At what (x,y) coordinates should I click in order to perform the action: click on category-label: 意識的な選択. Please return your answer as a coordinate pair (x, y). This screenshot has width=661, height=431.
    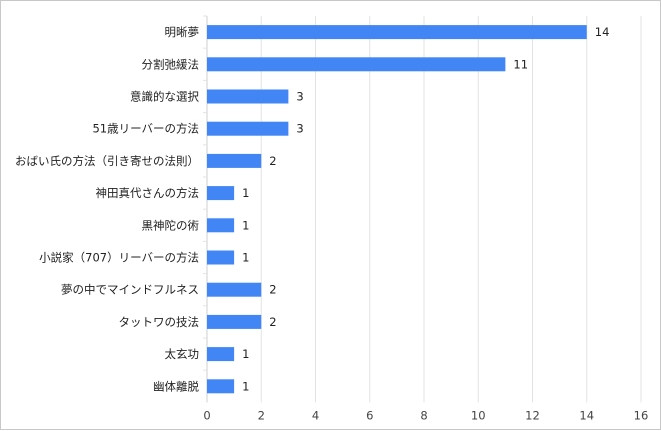
    Looking at the image, I should click on (164, 97).